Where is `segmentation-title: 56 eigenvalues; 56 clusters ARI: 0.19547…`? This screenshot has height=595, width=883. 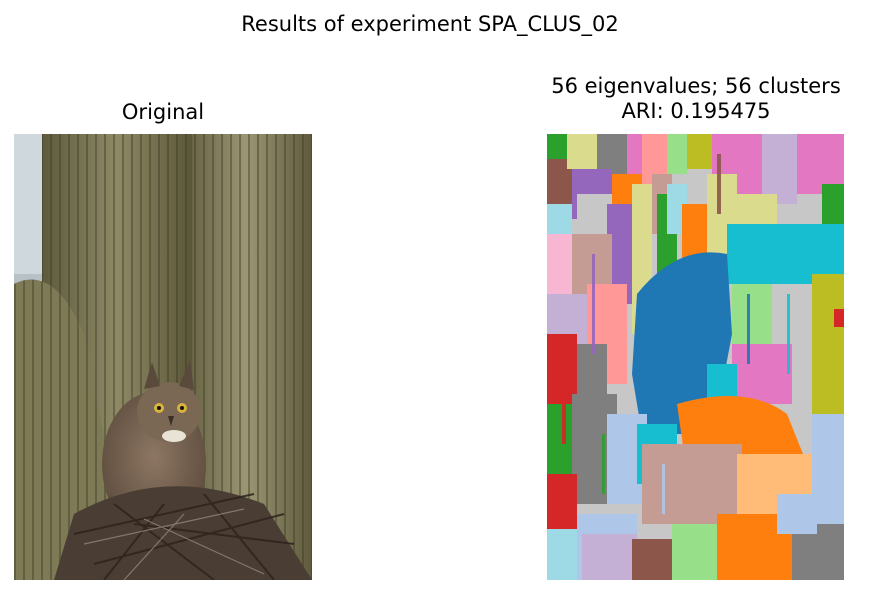
segmentation-title: 56 eigenvalues; 56 clusters ARI: 0.19547… is located at coordinates (696, 99).